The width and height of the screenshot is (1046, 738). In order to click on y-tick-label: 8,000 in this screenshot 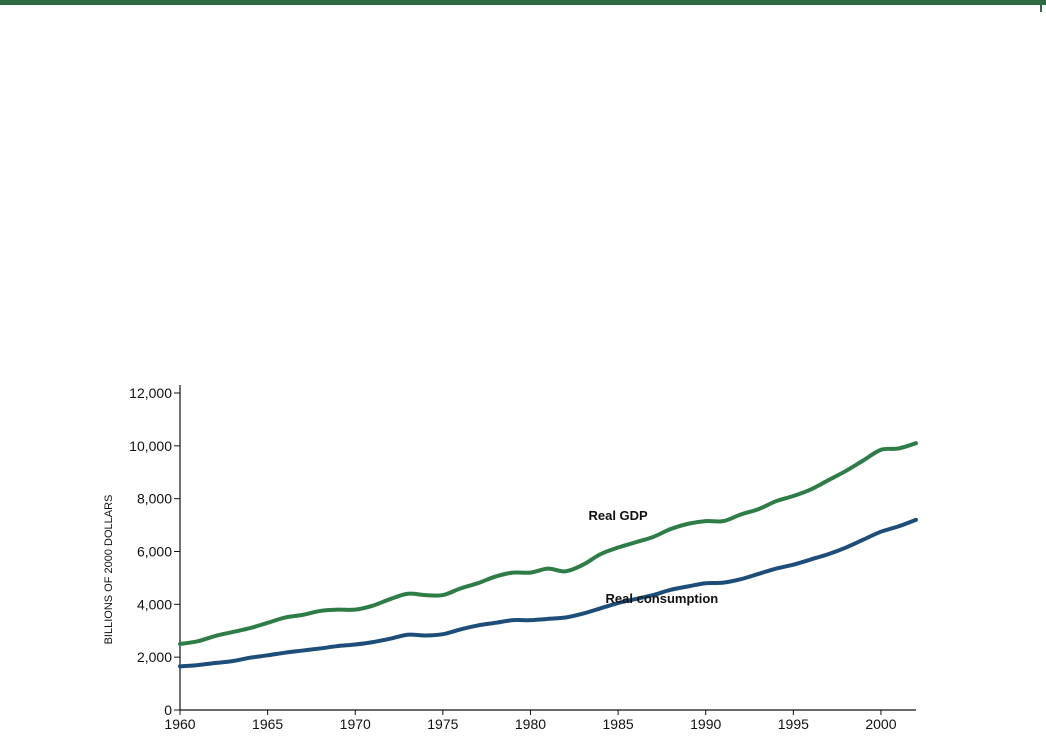, I will do `click(154, 499)`.